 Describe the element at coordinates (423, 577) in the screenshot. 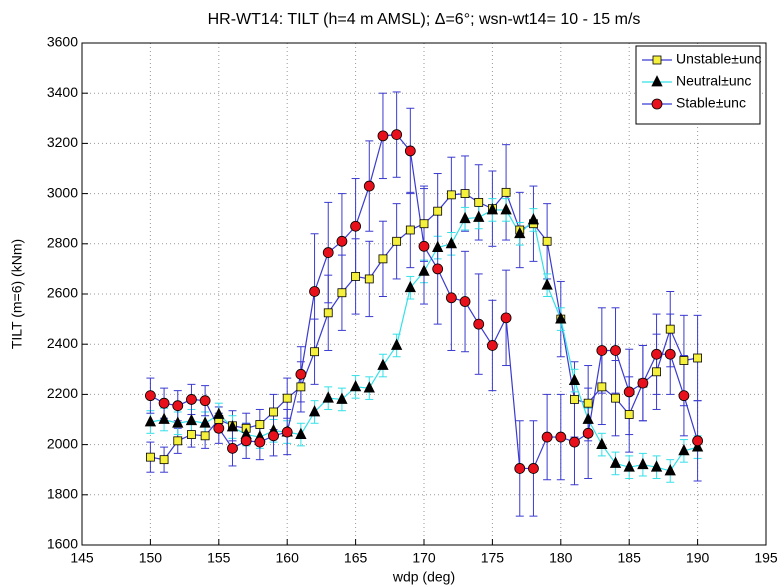

I see `x-axis-label: wdp (deg)` at that location.